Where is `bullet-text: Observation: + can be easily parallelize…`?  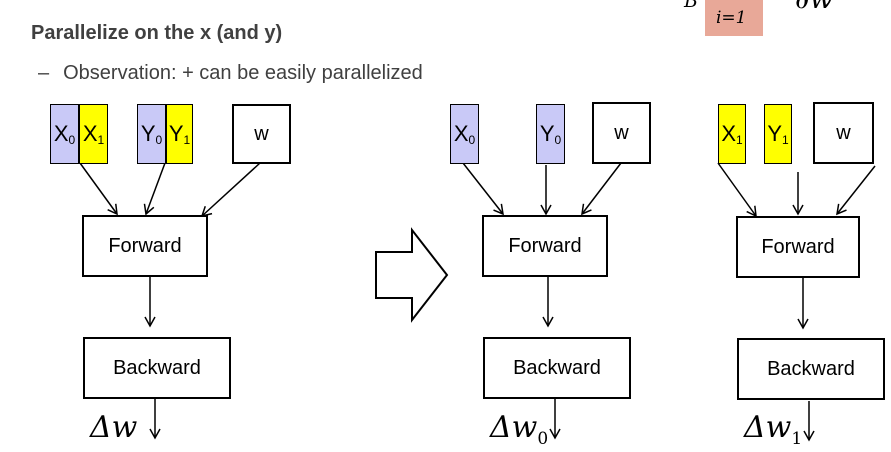 bullet-text: Observation: + can be easily parallelize… is located at coordinates (243, 73).